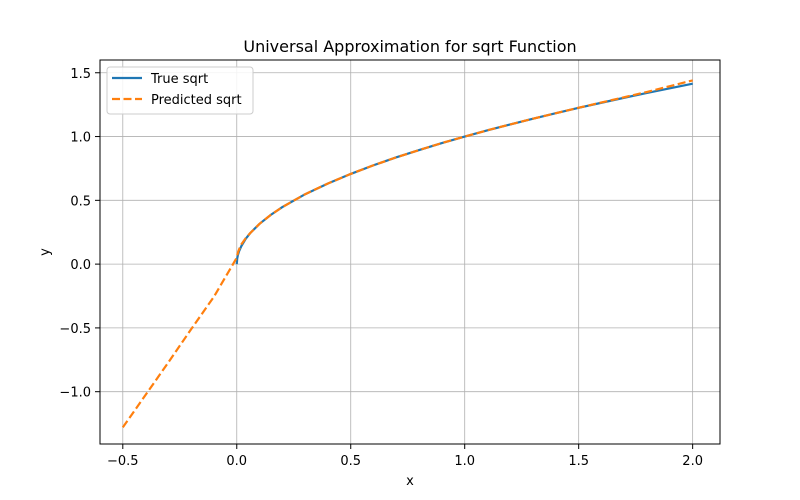 This screenshot has width=800, height=500. Describe the element at coordinates (123, 461) in the screenshot. I see `x-tick-label: −0.5` at that location.